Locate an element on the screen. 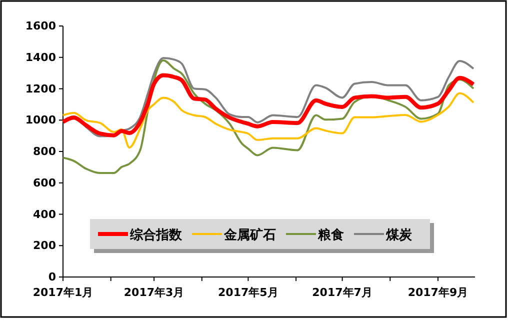 The width and height of the screenshot is (509, 321). x-tick-label: 2017年3月 is located at coordinates (154, 293).